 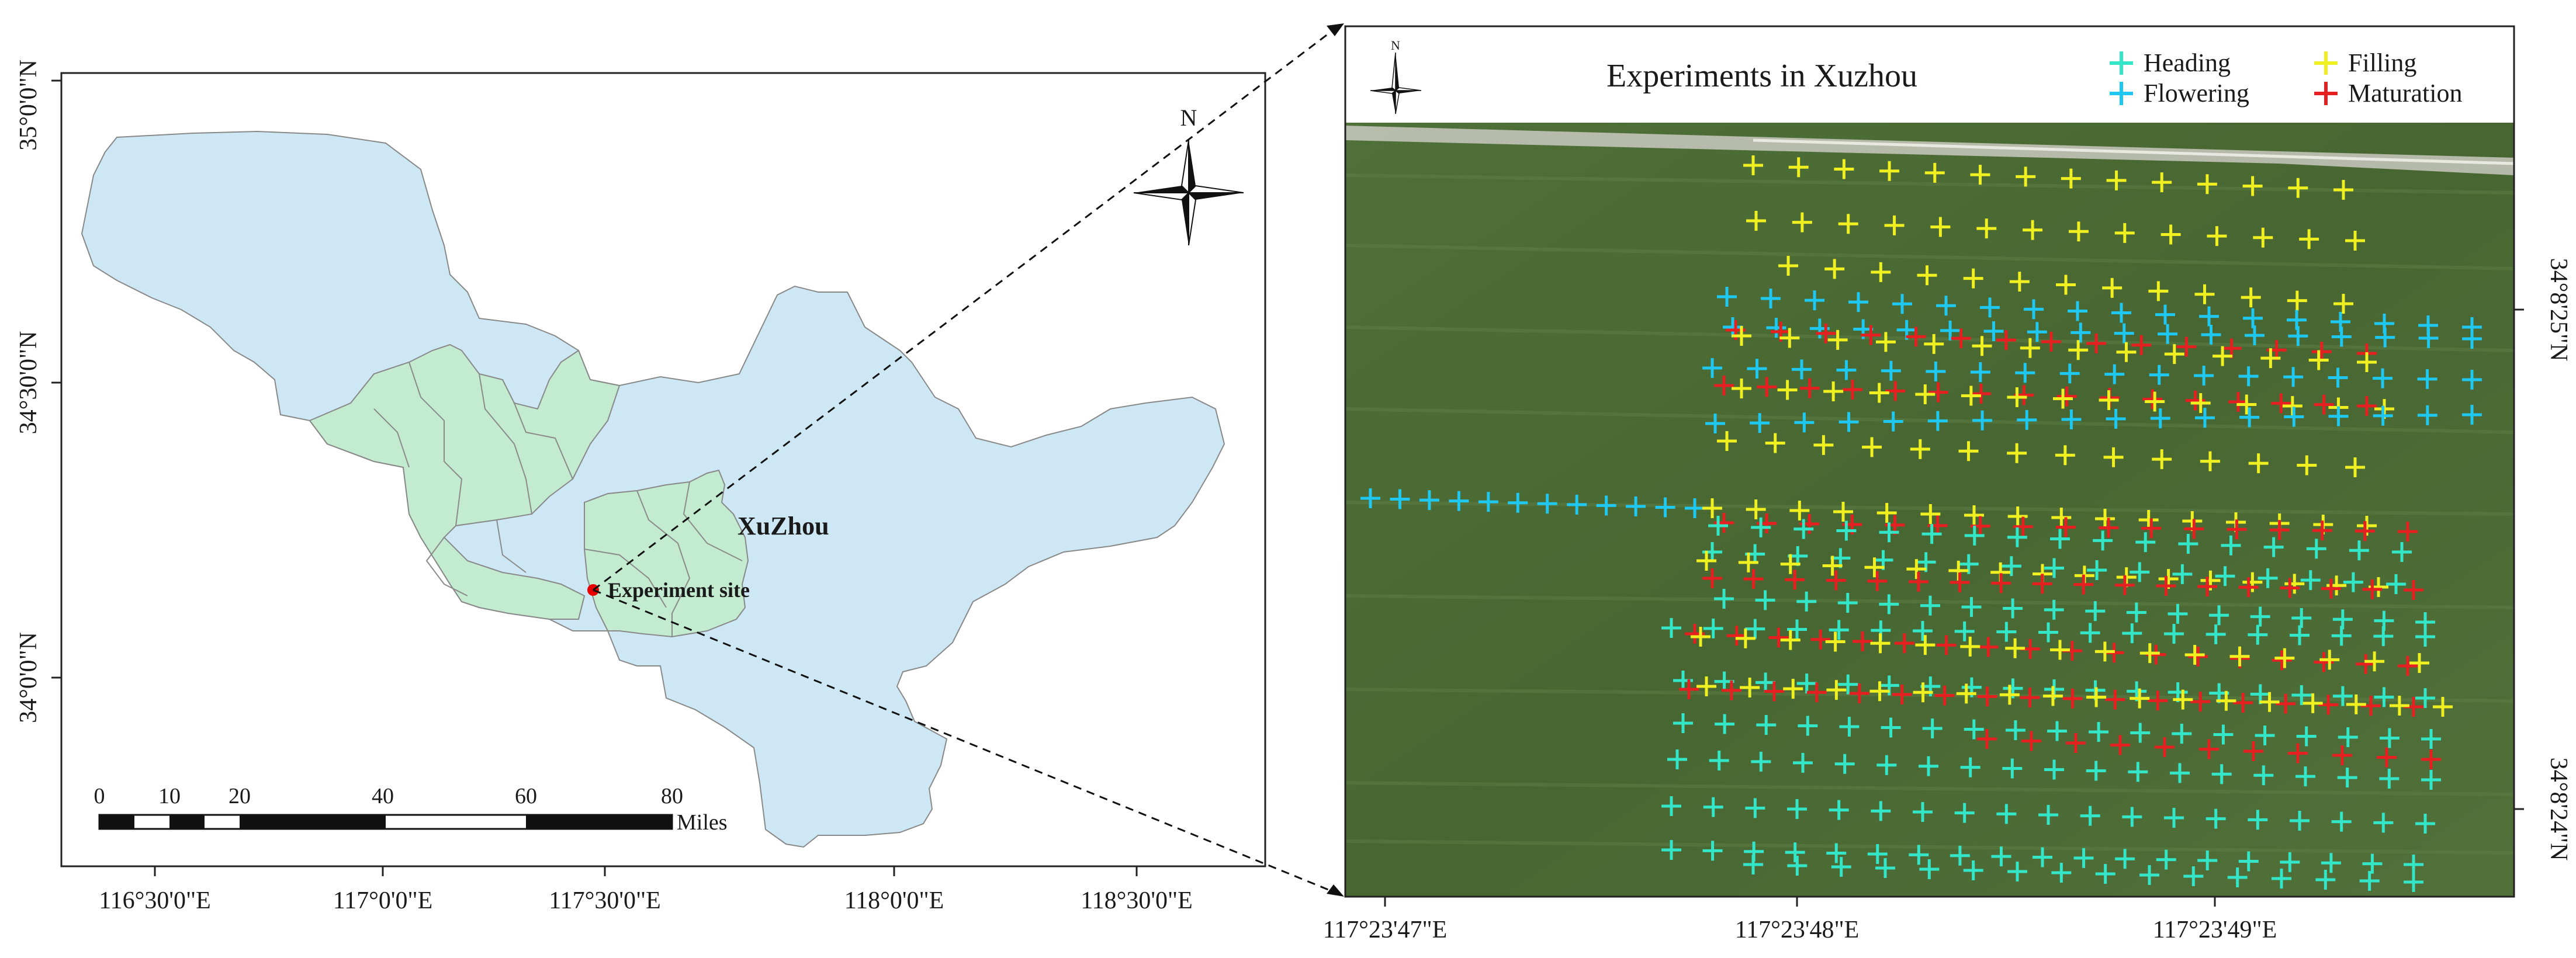 What do you see at coordinates (894, 900) in the screenshot?
I see `left-x-tick-4: 118°0'0"E` at bounding box center [894, 900].